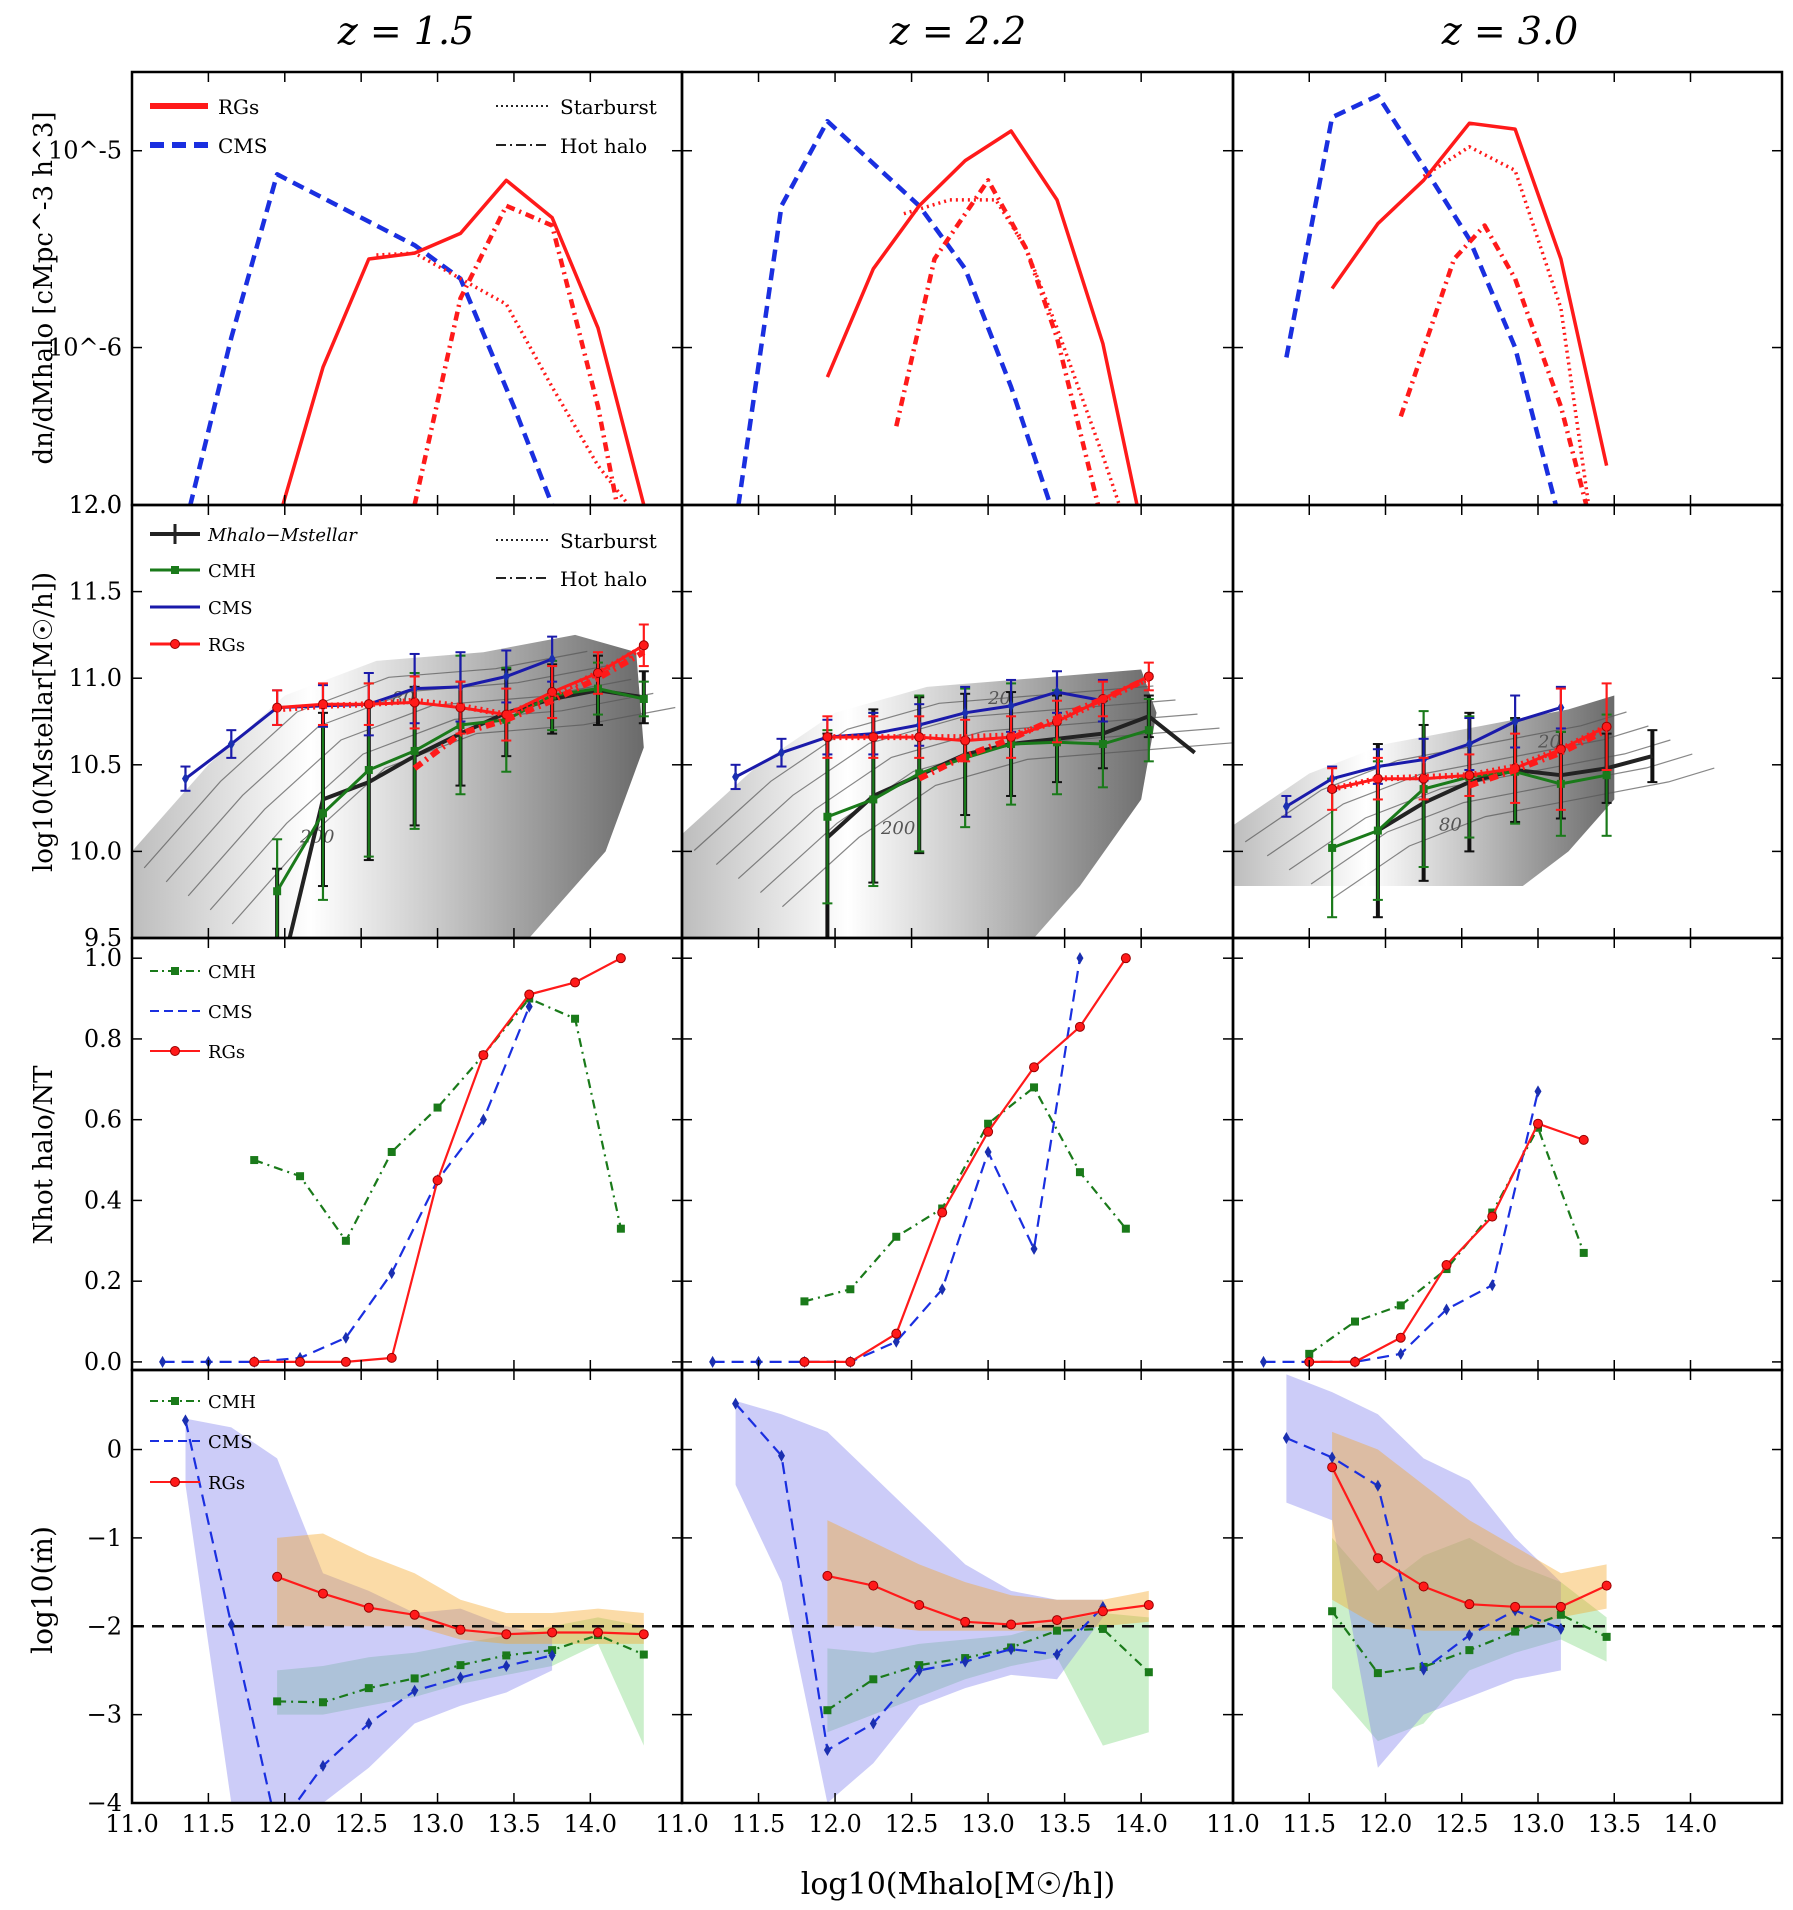  Describe the element at coordinates (608, 541) in the screenshot. I see `legend-starburst2-label: Starburst` at that location.